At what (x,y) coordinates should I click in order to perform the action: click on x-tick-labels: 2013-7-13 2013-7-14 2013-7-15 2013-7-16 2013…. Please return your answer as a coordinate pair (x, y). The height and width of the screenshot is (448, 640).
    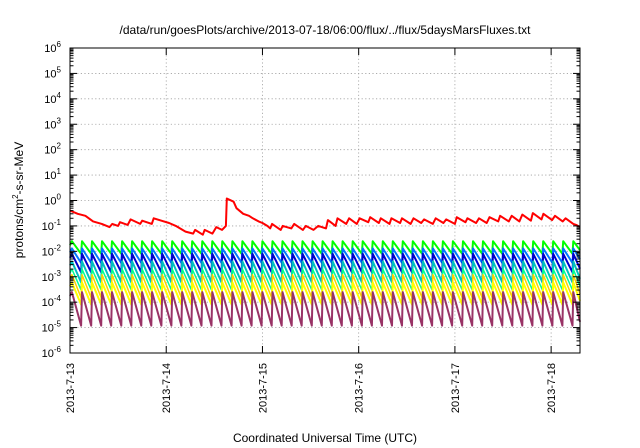
    Looking at the image, I should click on (311, 388).